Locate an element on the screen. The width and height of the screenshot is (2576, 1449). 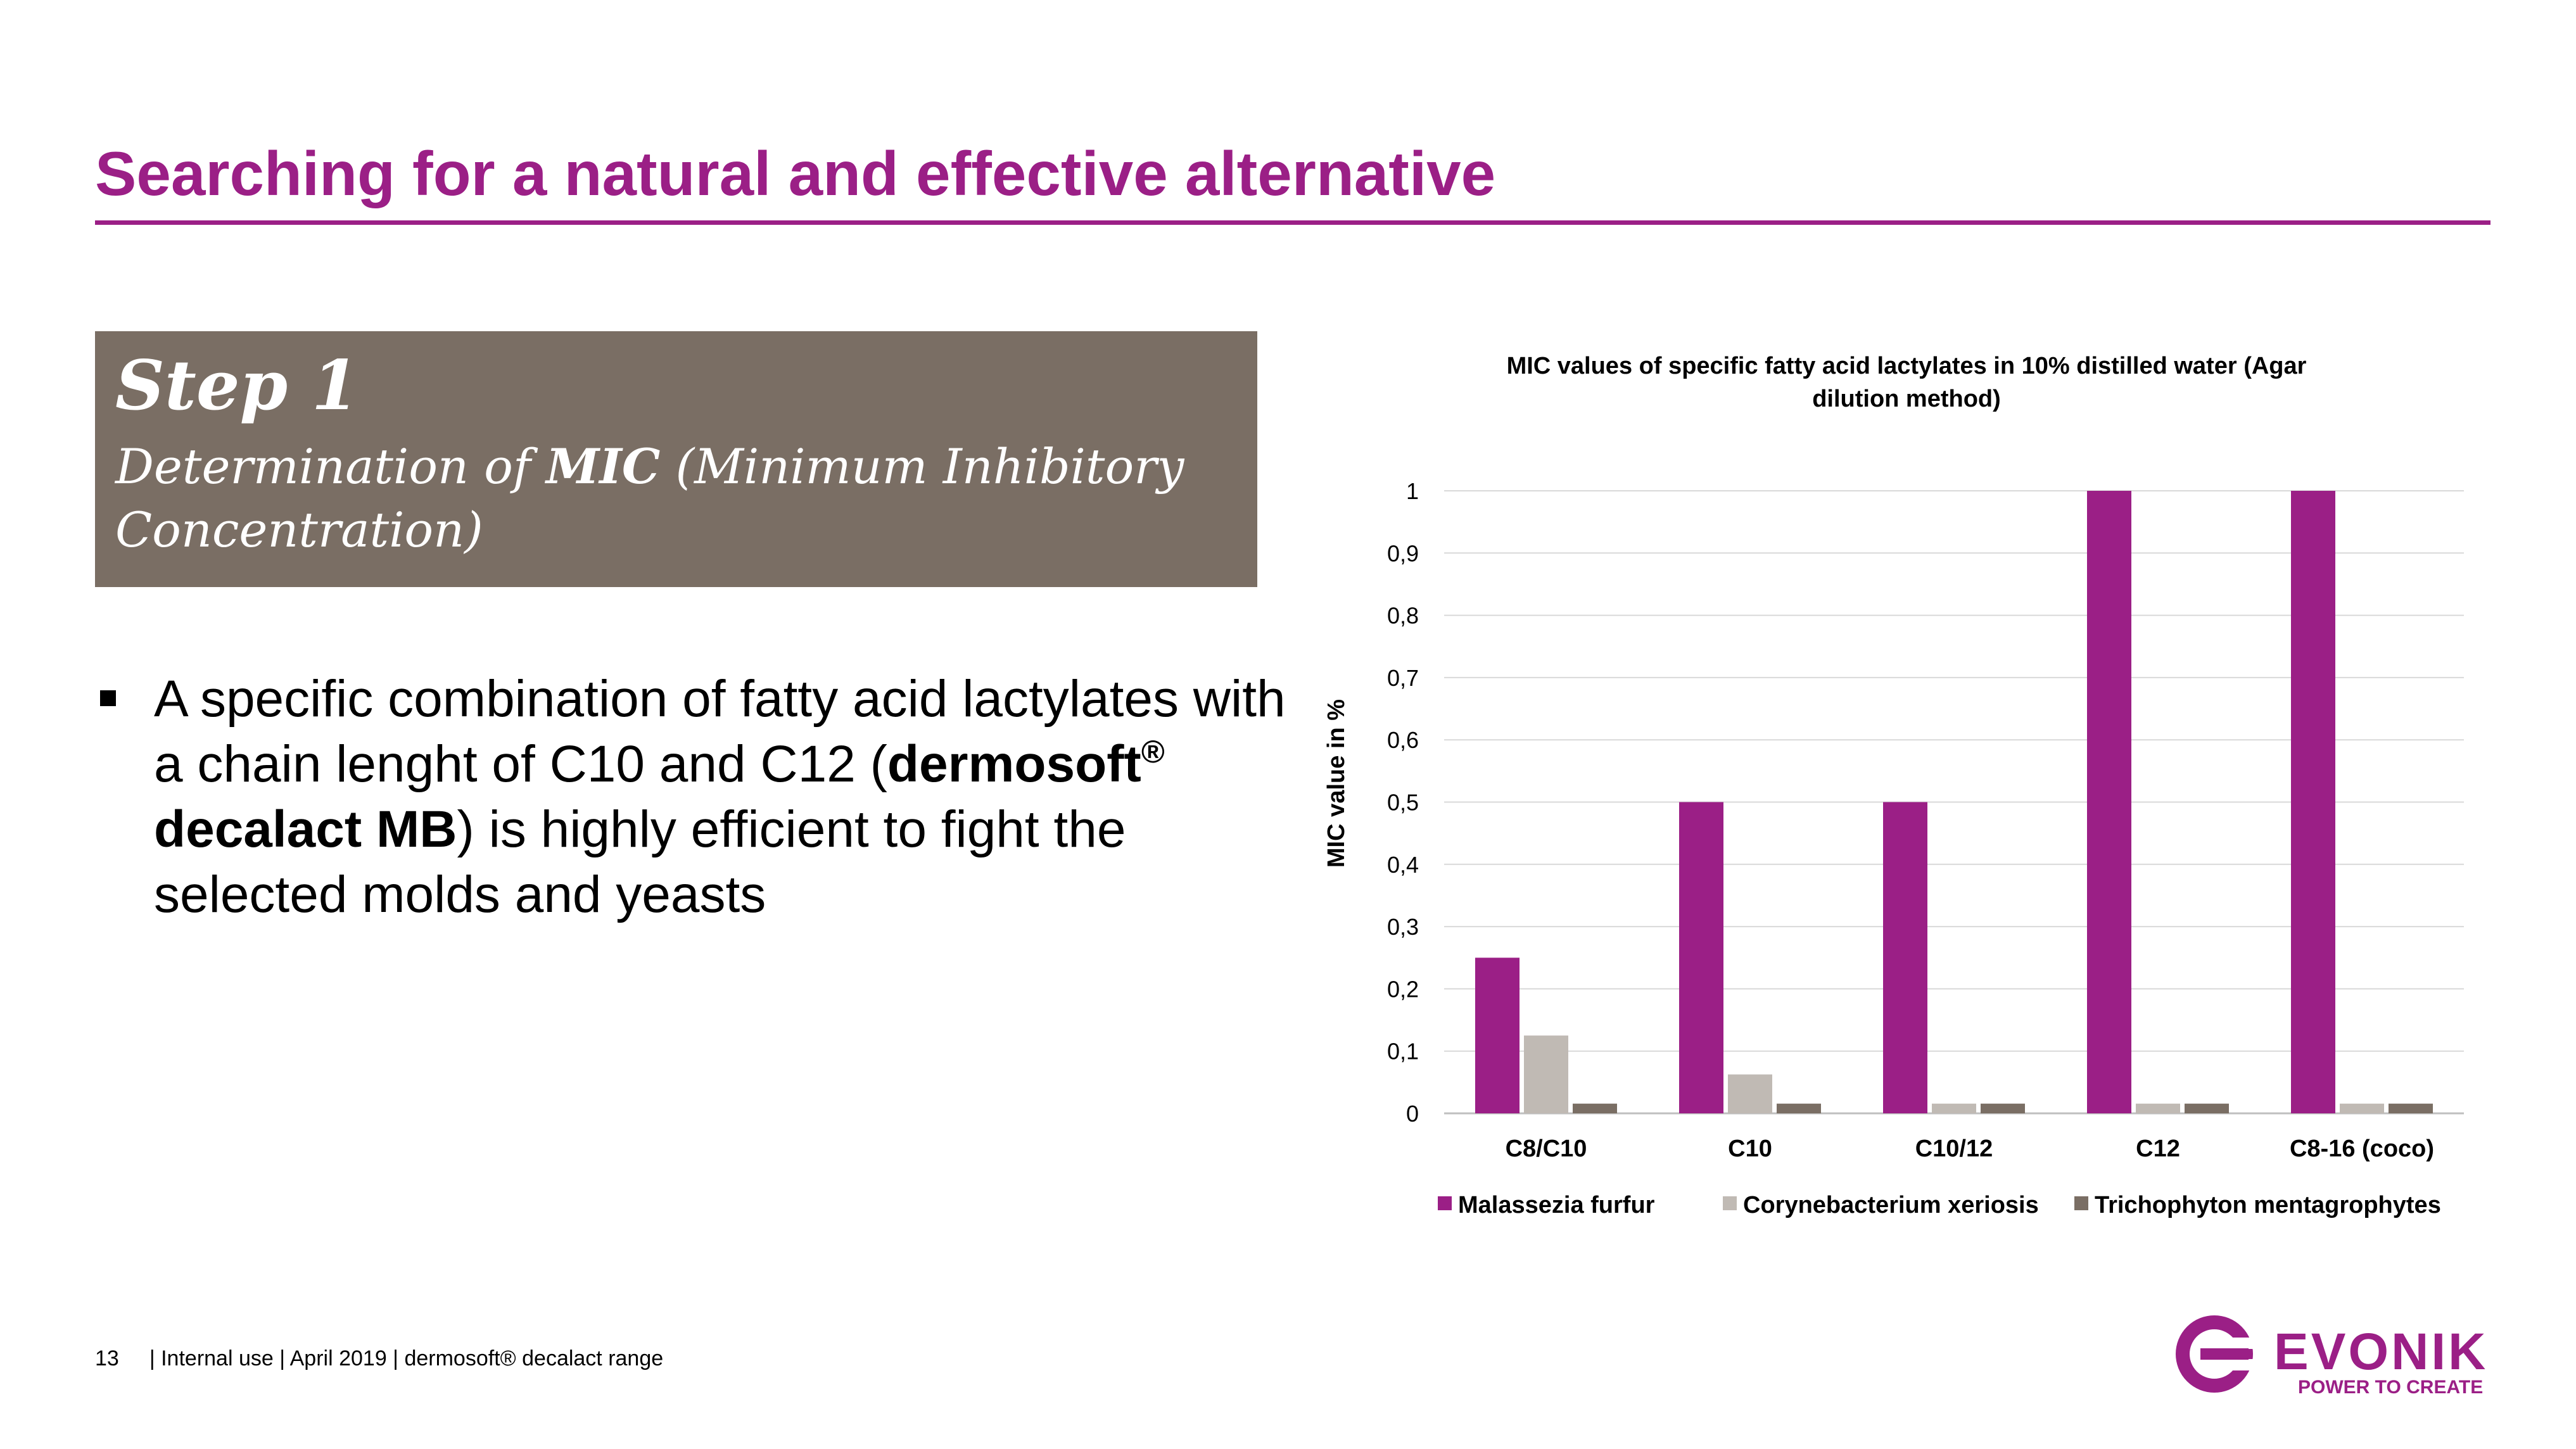
legend-label: Malassezia furfur is located at coordinates (1557, 1205).